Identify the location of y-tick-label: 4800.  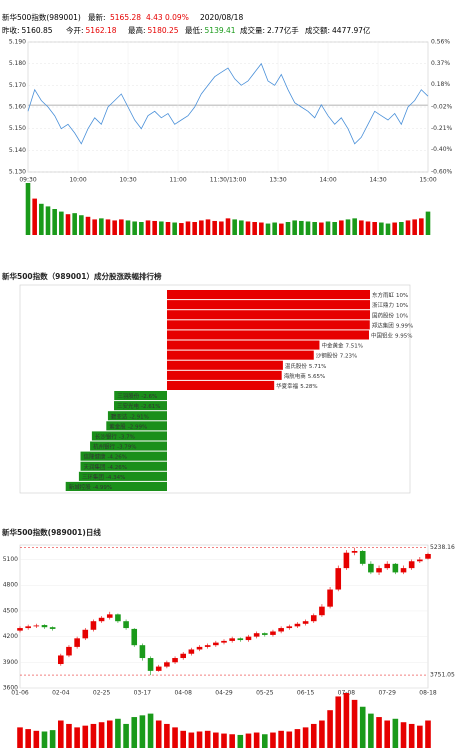
(10, 585).